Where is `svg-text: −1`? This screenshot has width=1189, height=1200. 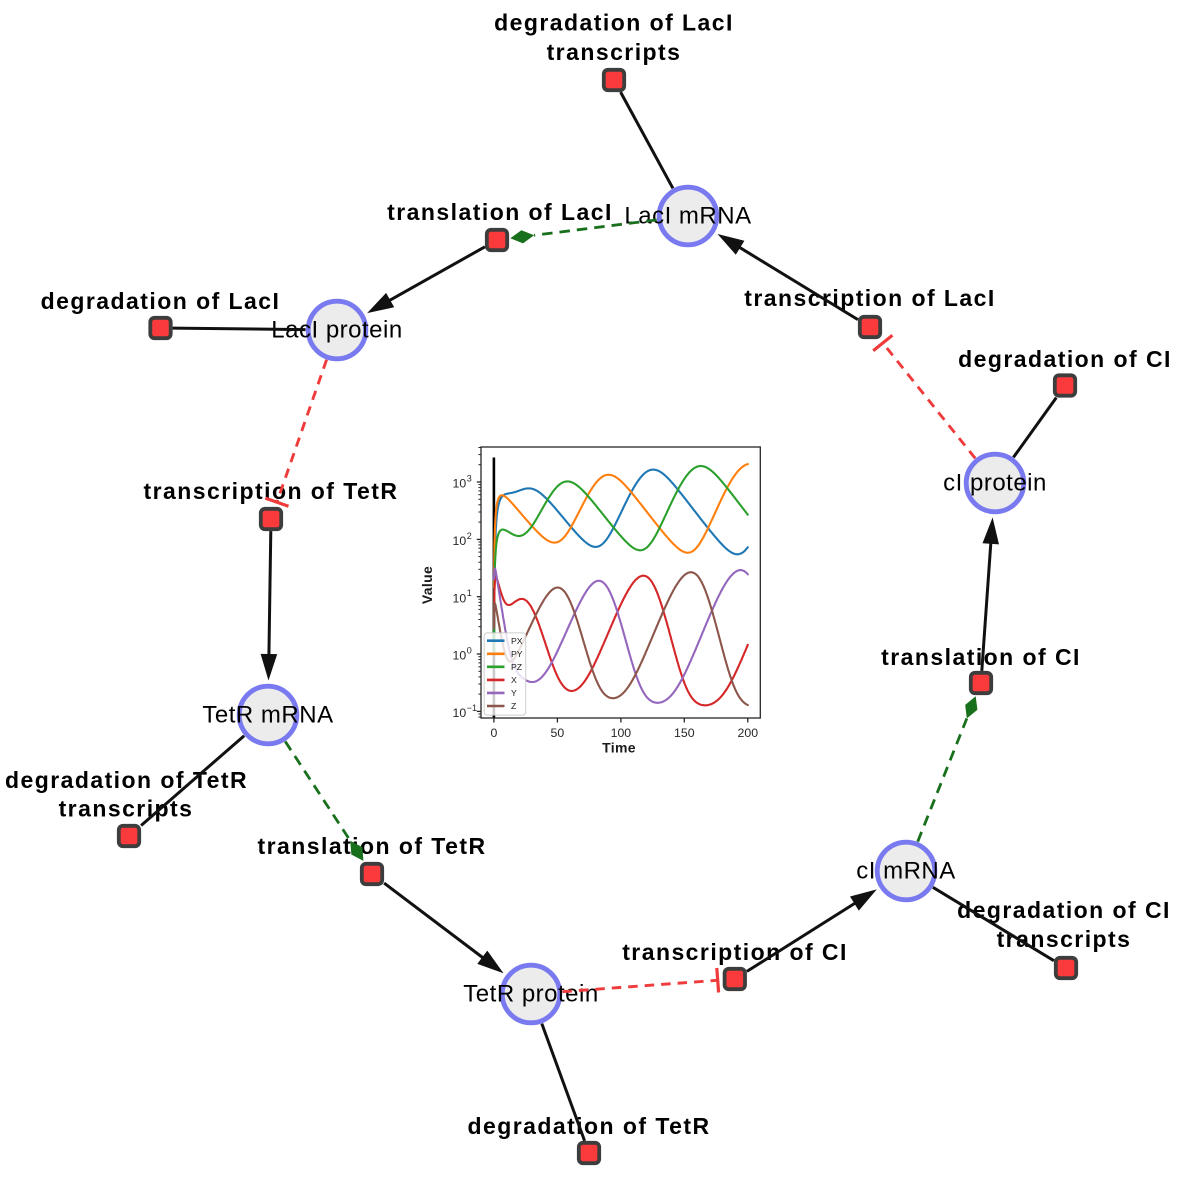
svg-text: −1 is located at coordinates (472, 708).